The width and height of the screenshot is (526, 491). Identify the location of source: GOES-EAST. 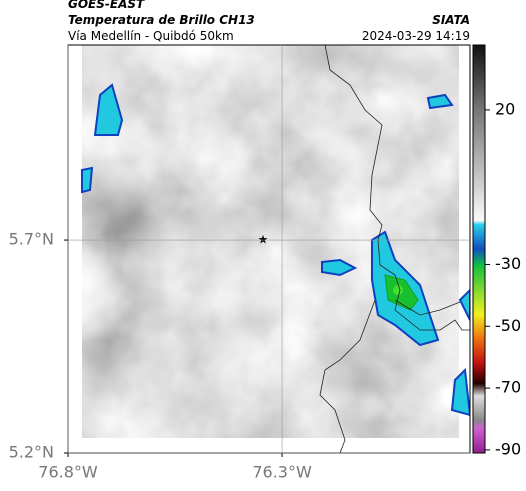
(106, 5).